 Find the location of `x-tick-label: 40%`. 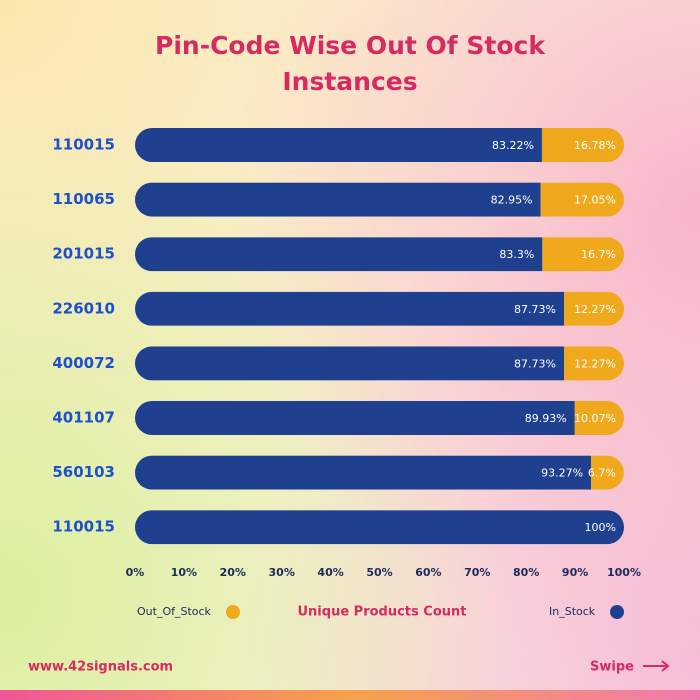

x-tick-label: 40% is located at coordinates (330, 572).